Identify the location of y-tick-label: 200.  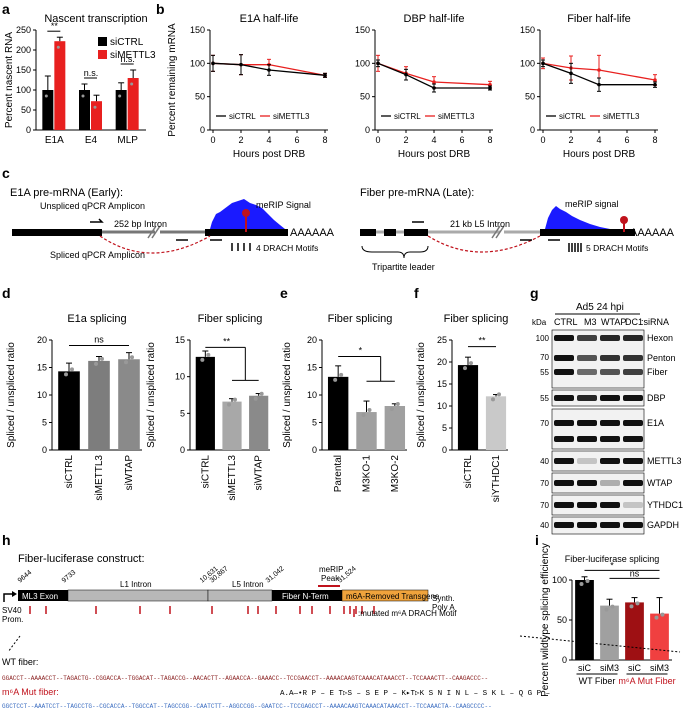
(23, 50).